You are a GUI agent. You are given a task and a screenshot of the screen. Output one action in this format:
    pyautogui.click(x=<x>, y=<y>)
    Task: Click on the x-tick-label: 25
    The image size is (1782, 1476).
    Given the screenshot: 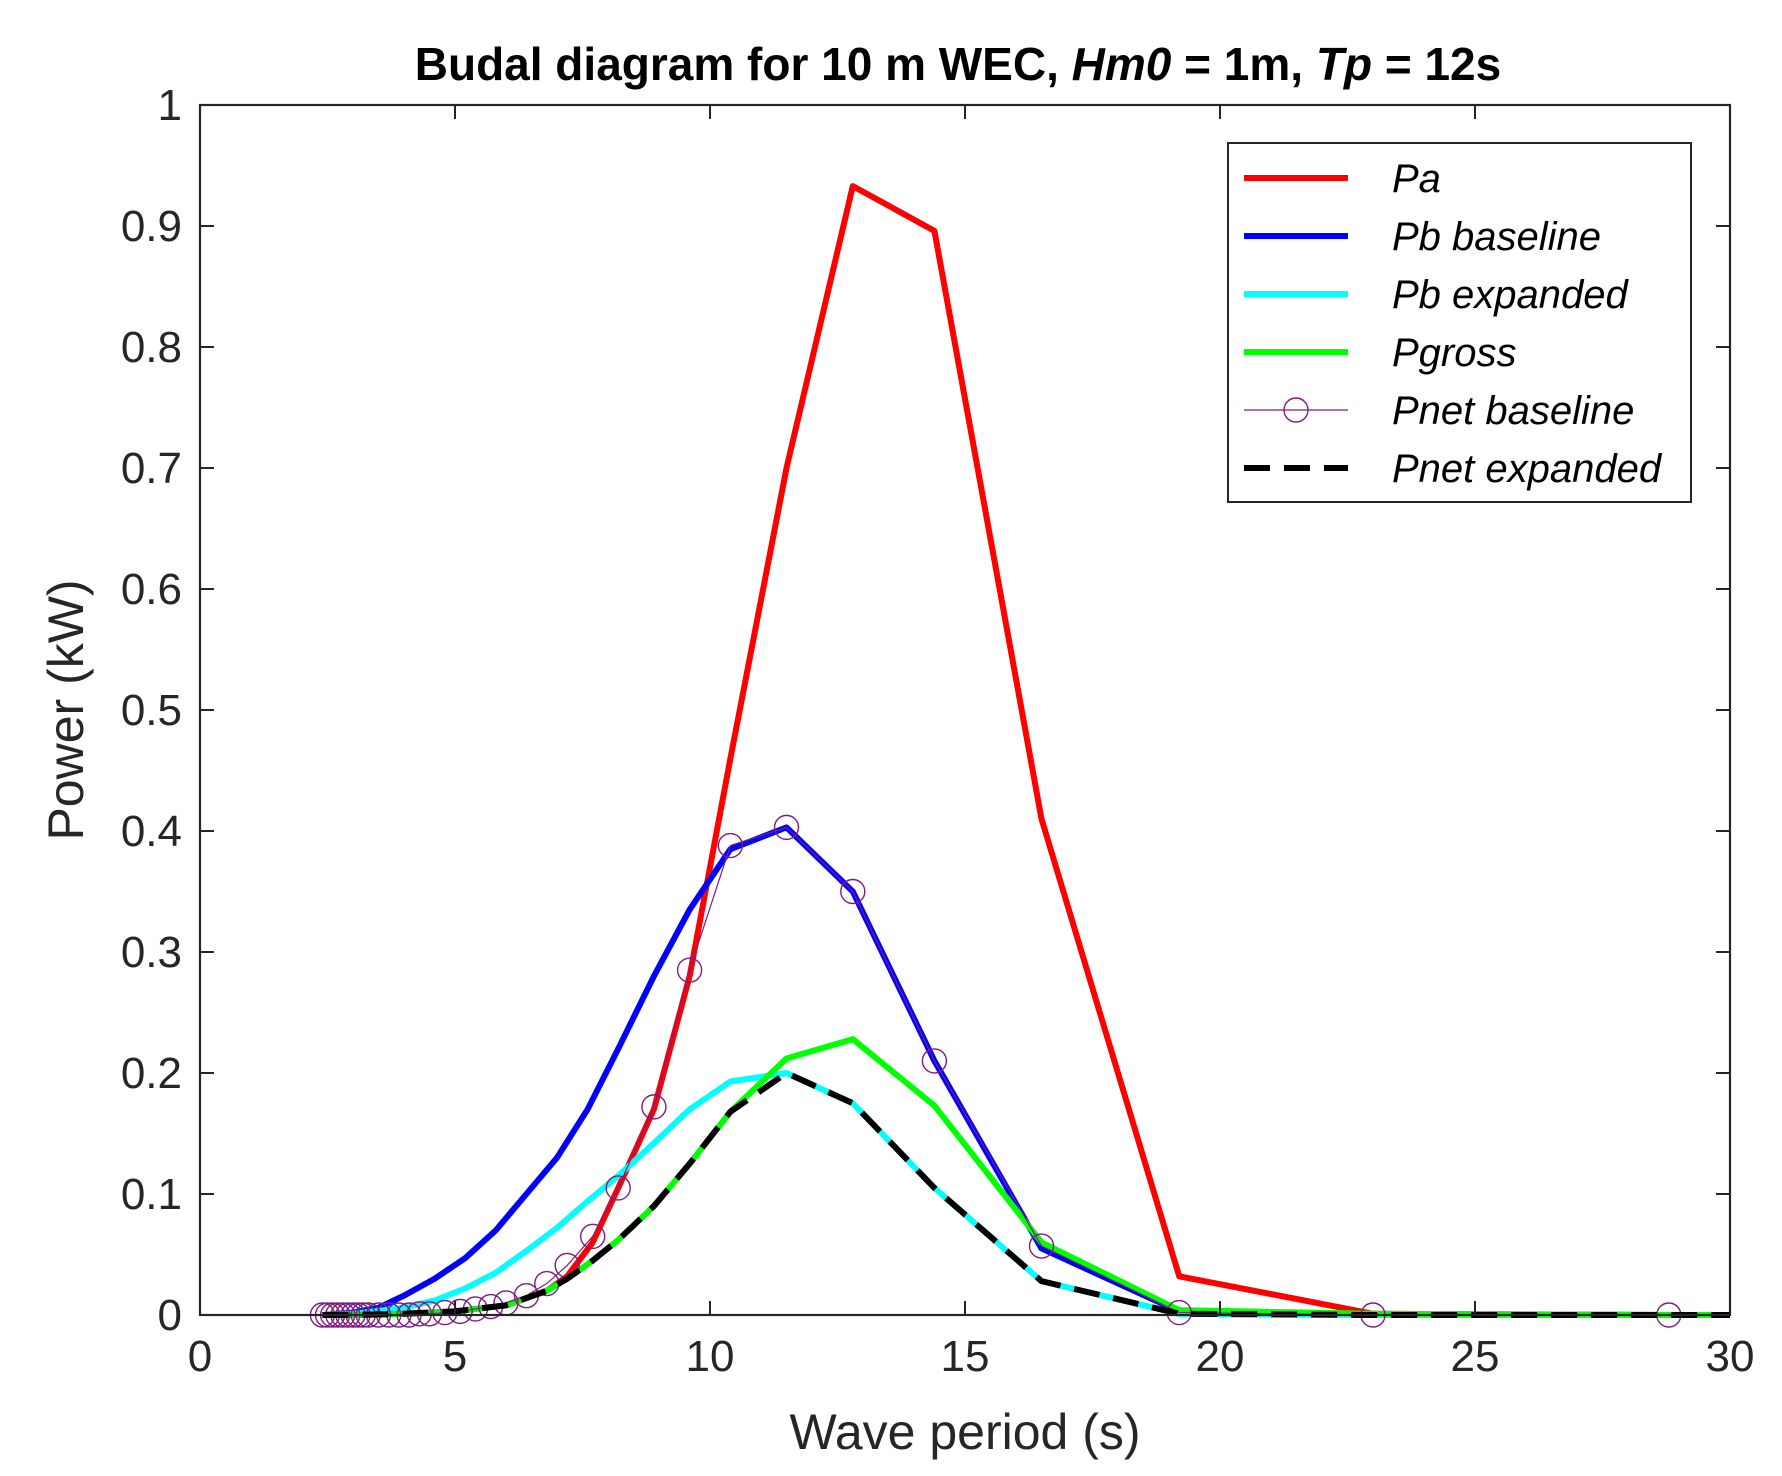 What is the action you would take?
    pyautogui.click(x=1475, y=1356)
    